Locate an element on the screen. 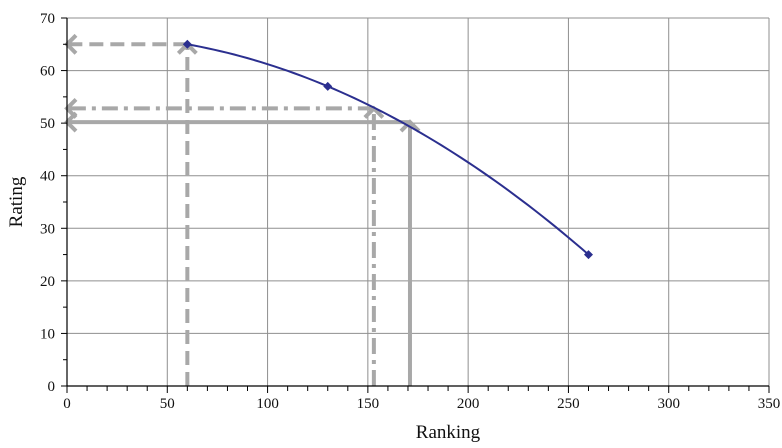 This screenshot has width=782, height=448. y-axis-title: Rating is located at coordinates (16, 201).